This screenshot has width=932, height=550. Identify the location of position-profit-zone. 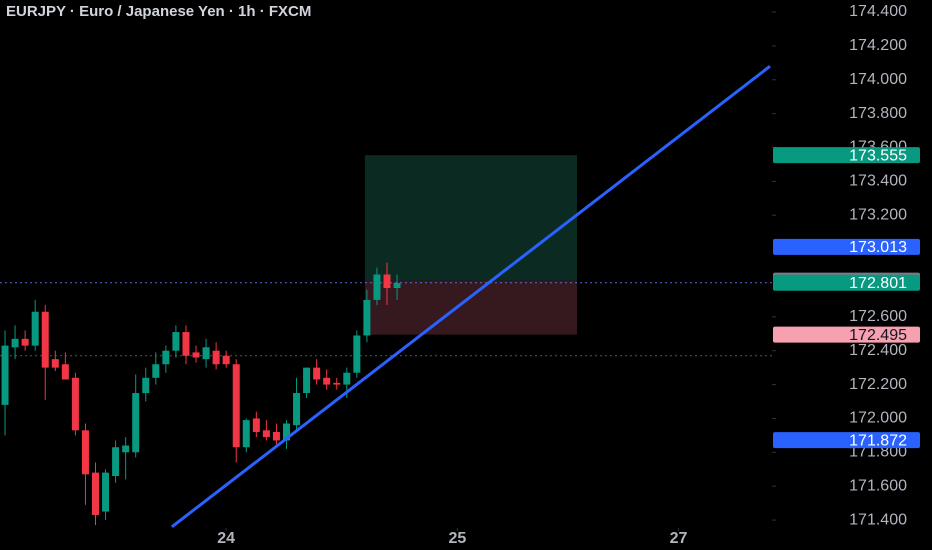
(470, 218).